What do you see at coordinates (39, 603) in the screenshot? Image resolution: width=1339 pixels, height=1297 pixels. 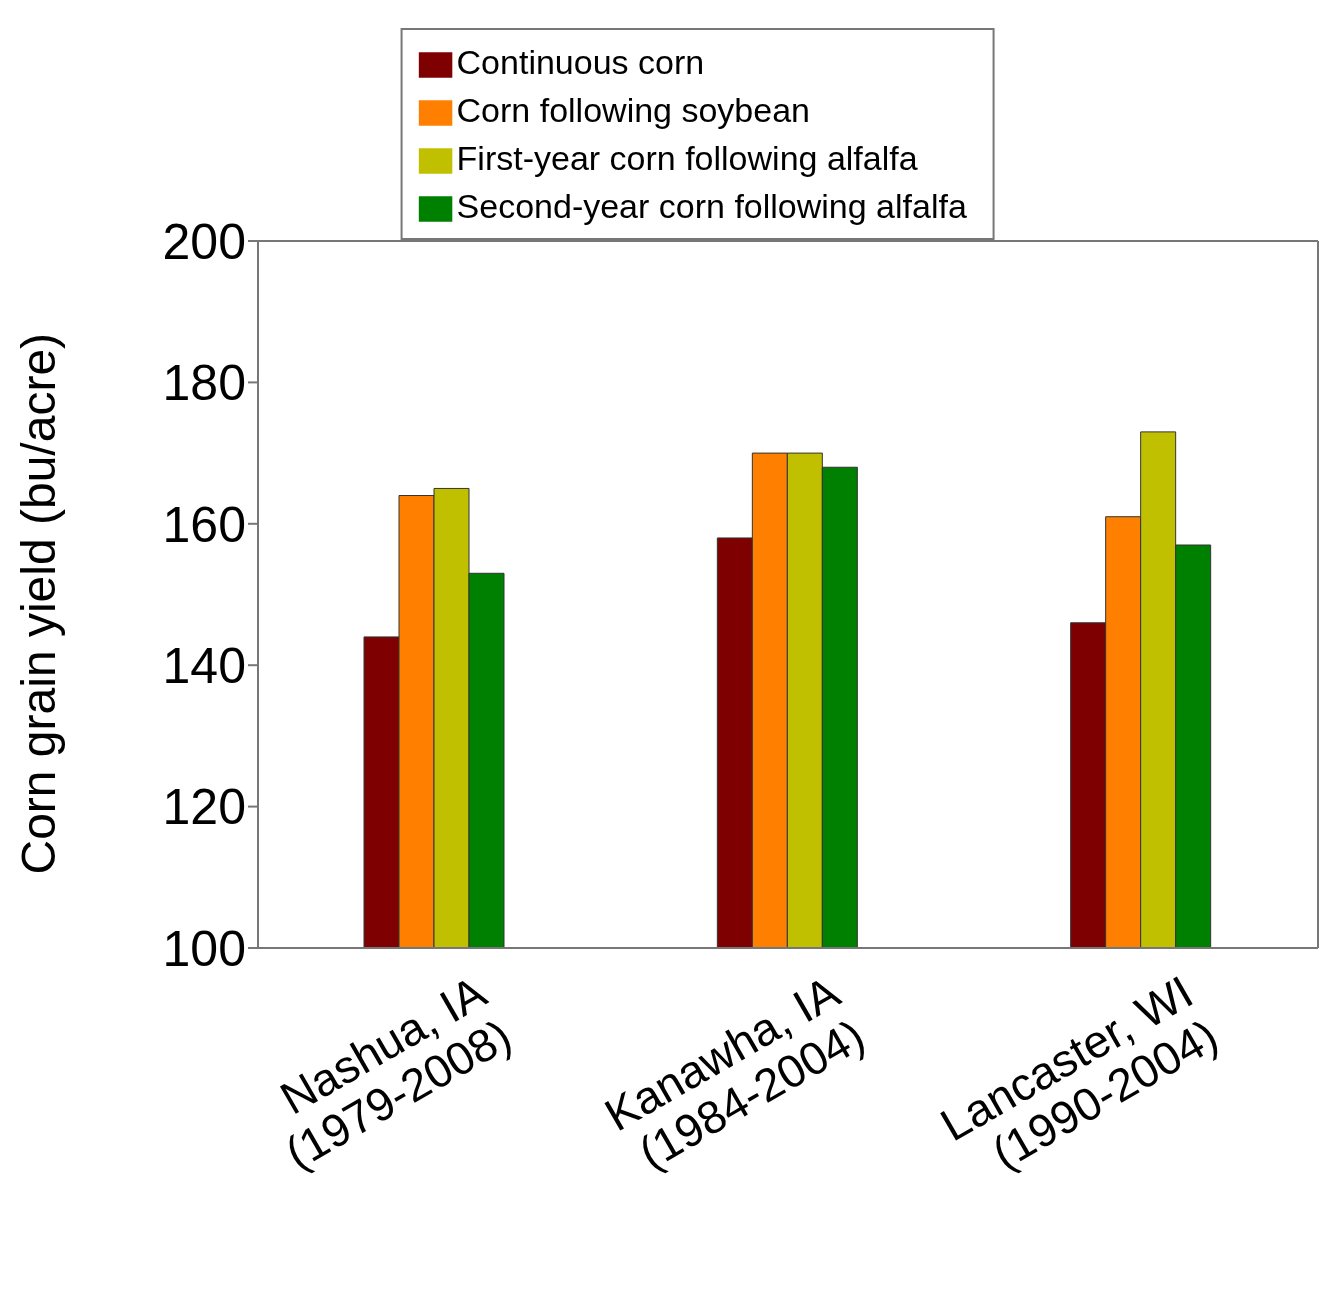 I see `y-axis-title: Corn grain yield (bu/acre)` at bounding box center [39, 603].